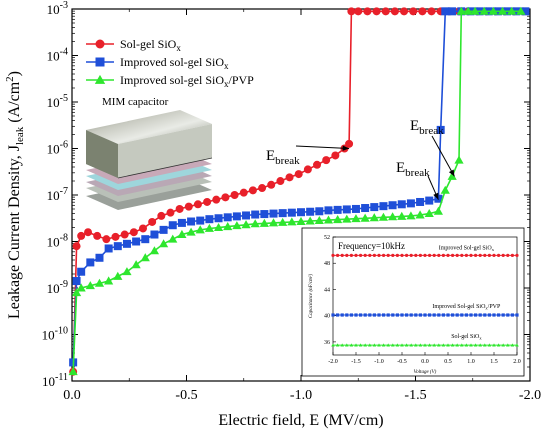  What do you see at coordinates (327, 290) in the screenshot?
I see `inset-y-tick-label: 44` at bounding box center [327, 290].